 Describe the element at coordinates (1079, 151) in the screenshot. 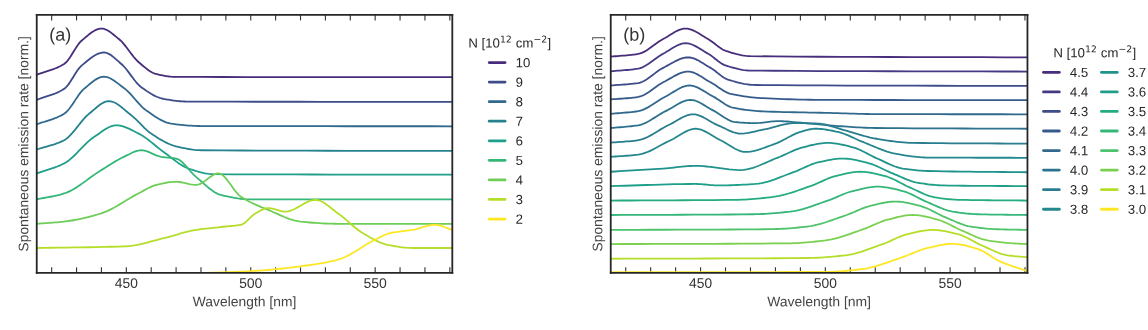

I see `legend-label: 4.1` at that location.